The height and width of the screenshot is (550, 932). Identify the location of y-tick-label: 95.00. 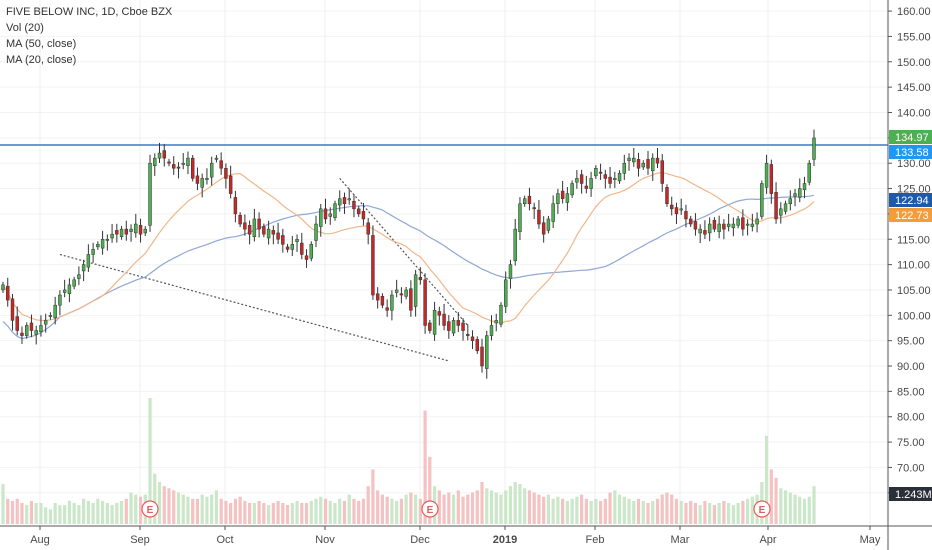
(911, 342).